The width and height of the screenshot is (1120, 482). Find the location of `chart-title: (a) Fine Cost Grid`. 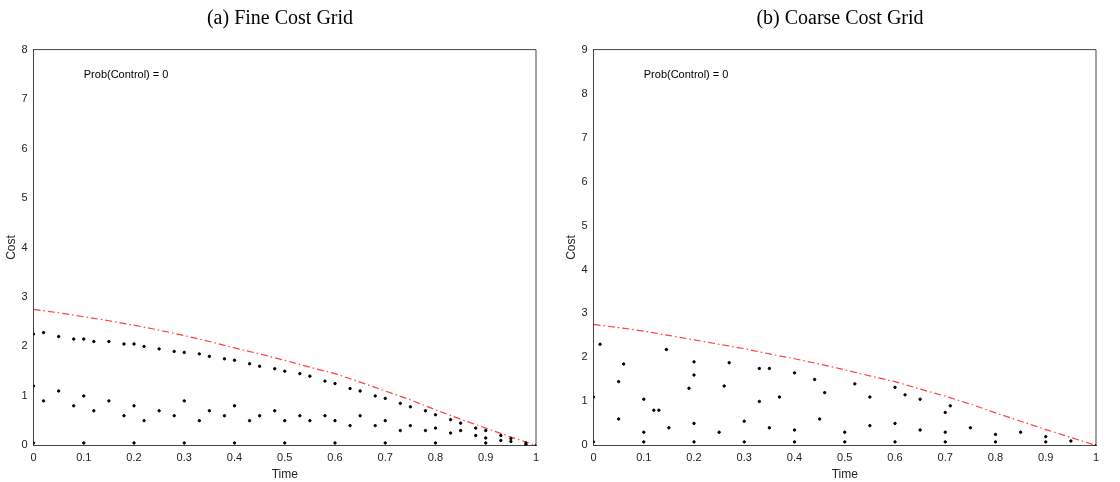

chart-title: (a) Fine Cost Grid is located at coordinates (280, 17).